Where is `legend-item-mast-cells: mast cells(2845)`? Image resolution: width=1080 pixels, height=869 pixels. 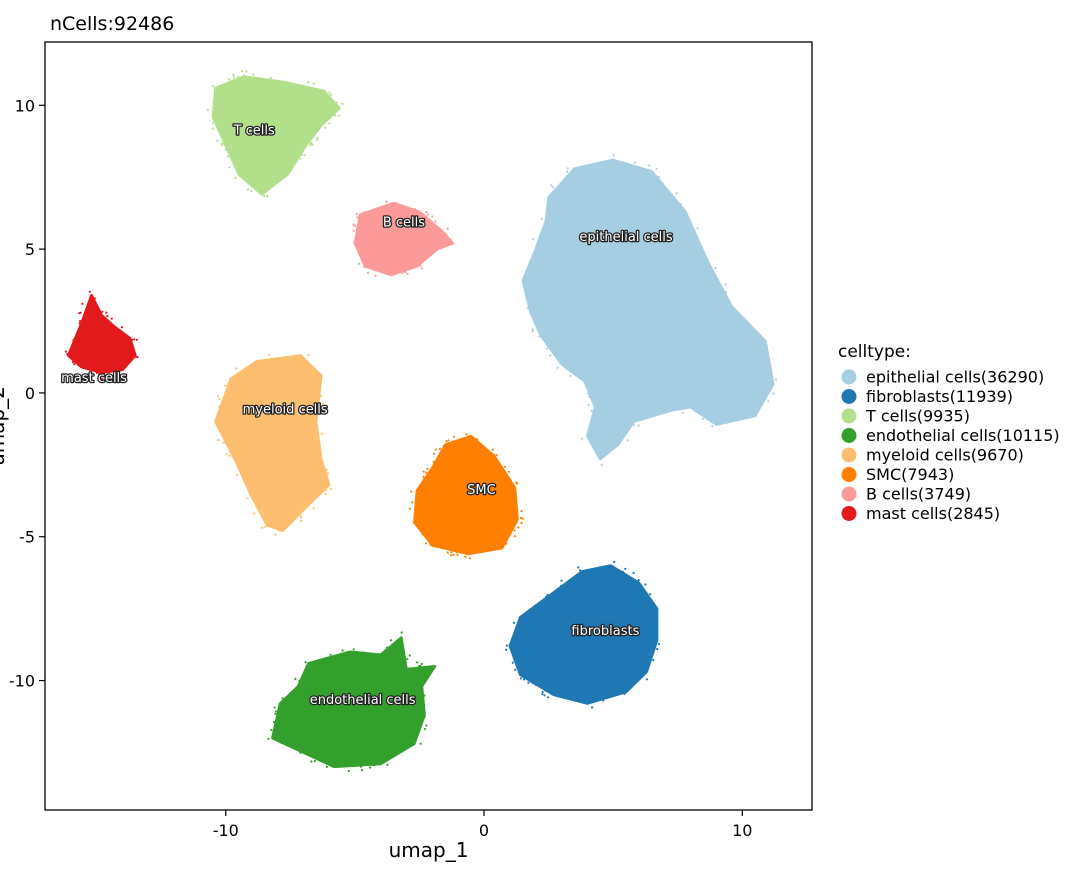 legend-item-mast-cells: mast cells(2845) is located at coordinates (920, 513).